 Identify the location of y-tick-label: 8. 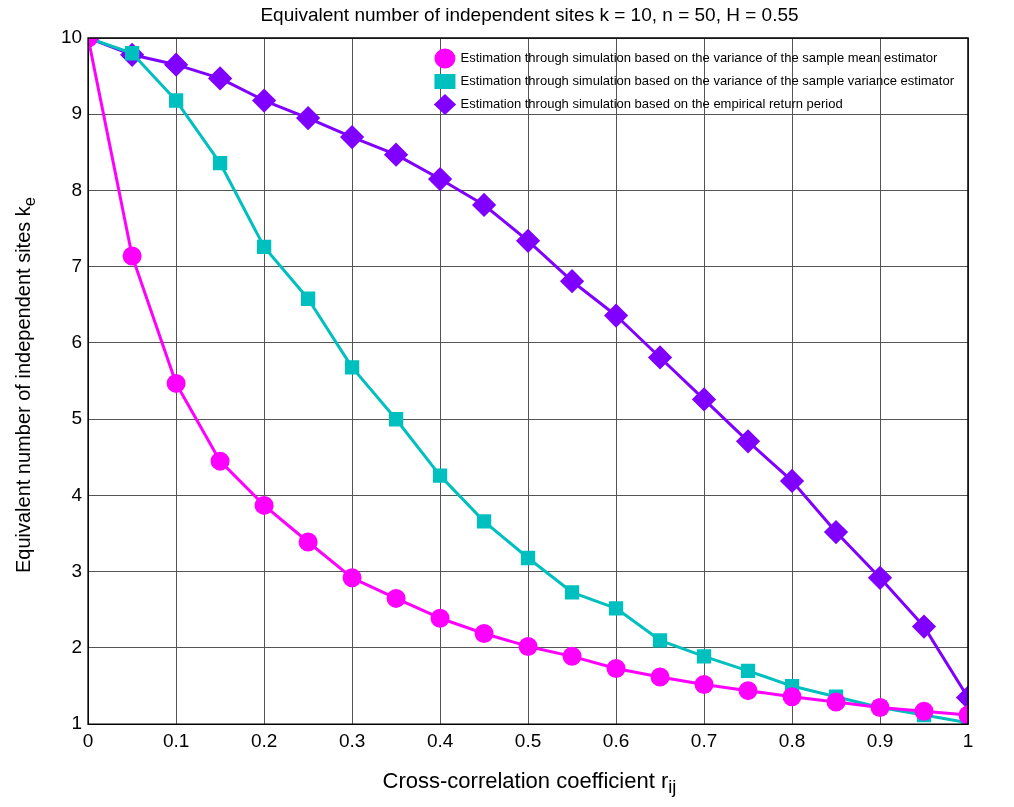
(77, 189).